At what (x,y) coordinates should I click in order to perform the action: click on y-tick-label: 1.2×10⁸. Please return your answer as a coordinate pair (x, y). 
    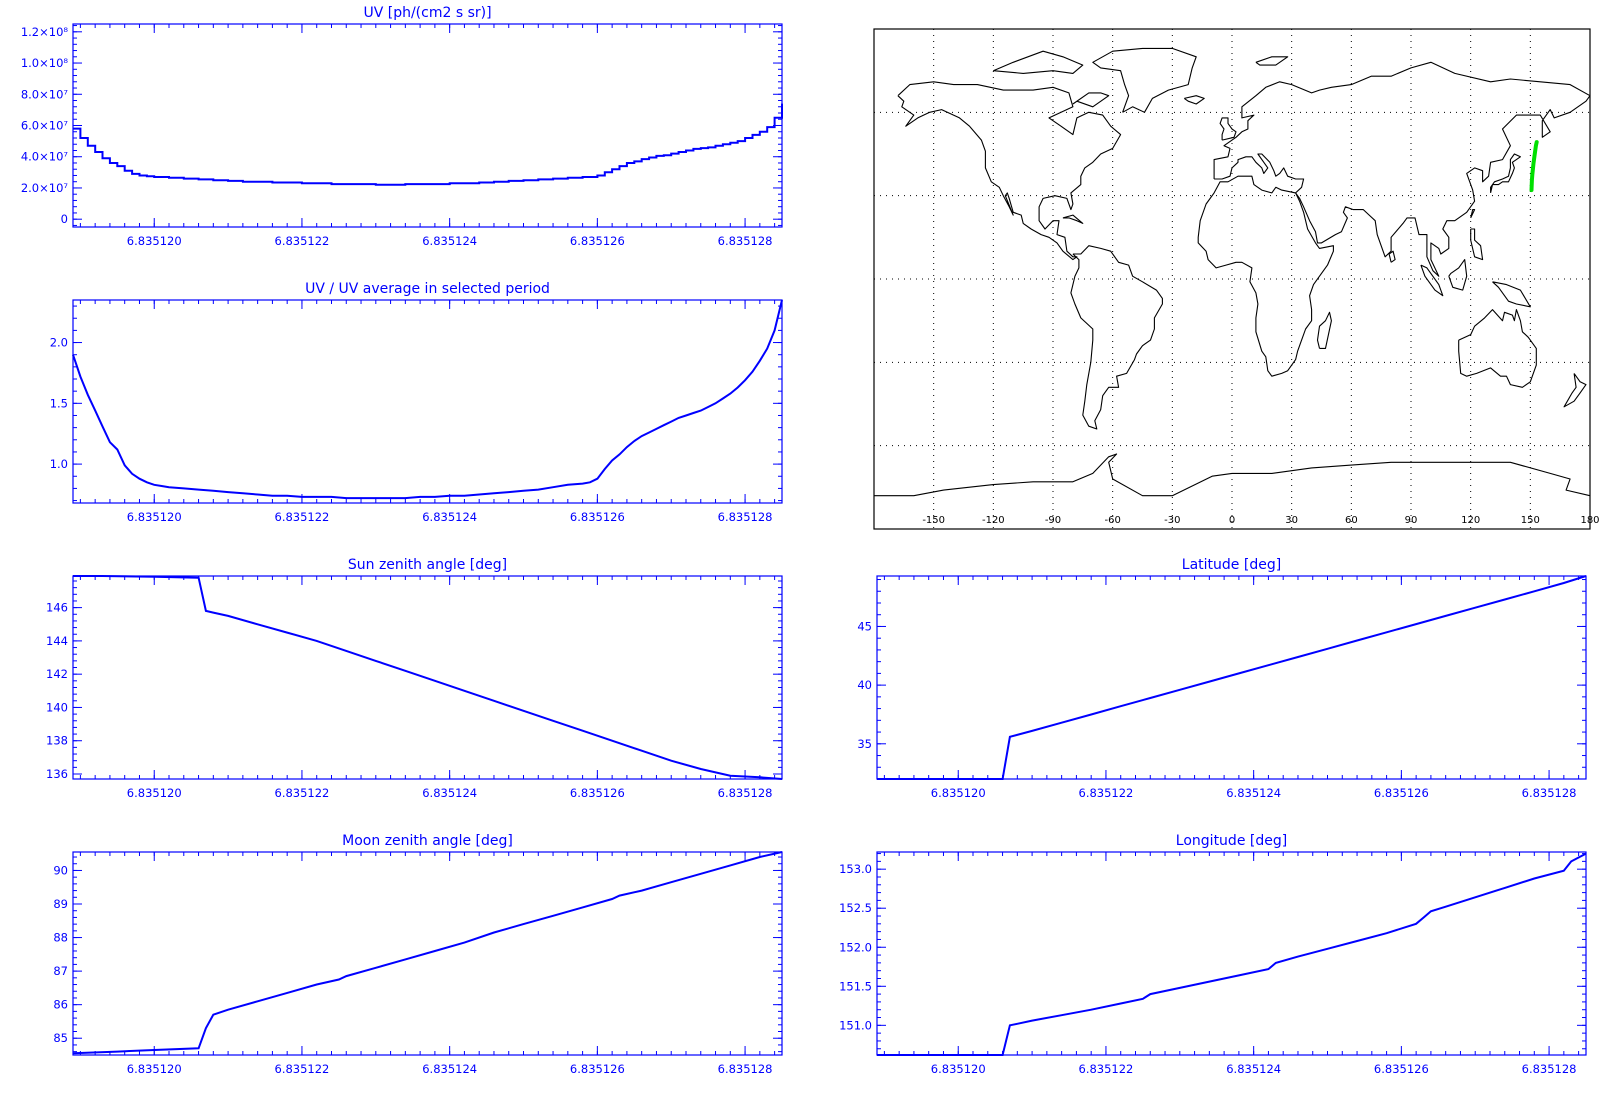
    Looking at the image, I should click on (45, 32).